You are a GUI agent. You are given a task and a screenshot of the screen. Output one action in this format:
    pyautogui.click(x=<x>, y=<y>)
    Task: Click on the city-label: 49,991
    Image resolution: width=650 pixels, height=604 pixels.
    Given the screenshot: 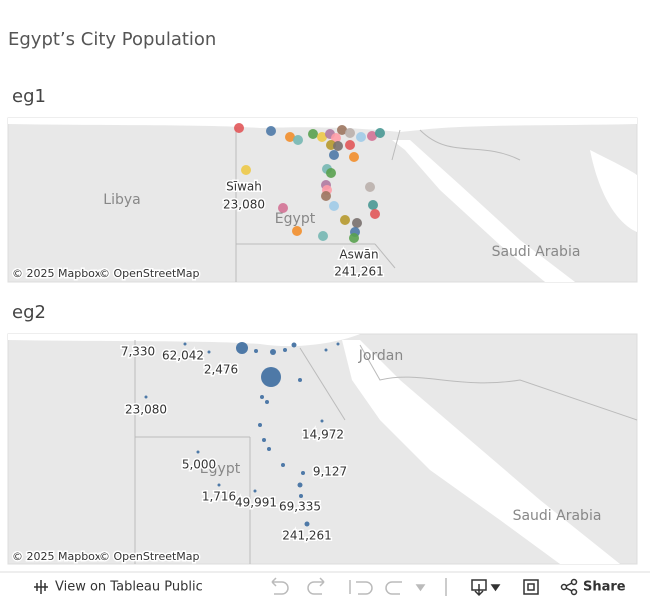 What is the action you would take?
    pyautogui.click(x=256, y=503)
    